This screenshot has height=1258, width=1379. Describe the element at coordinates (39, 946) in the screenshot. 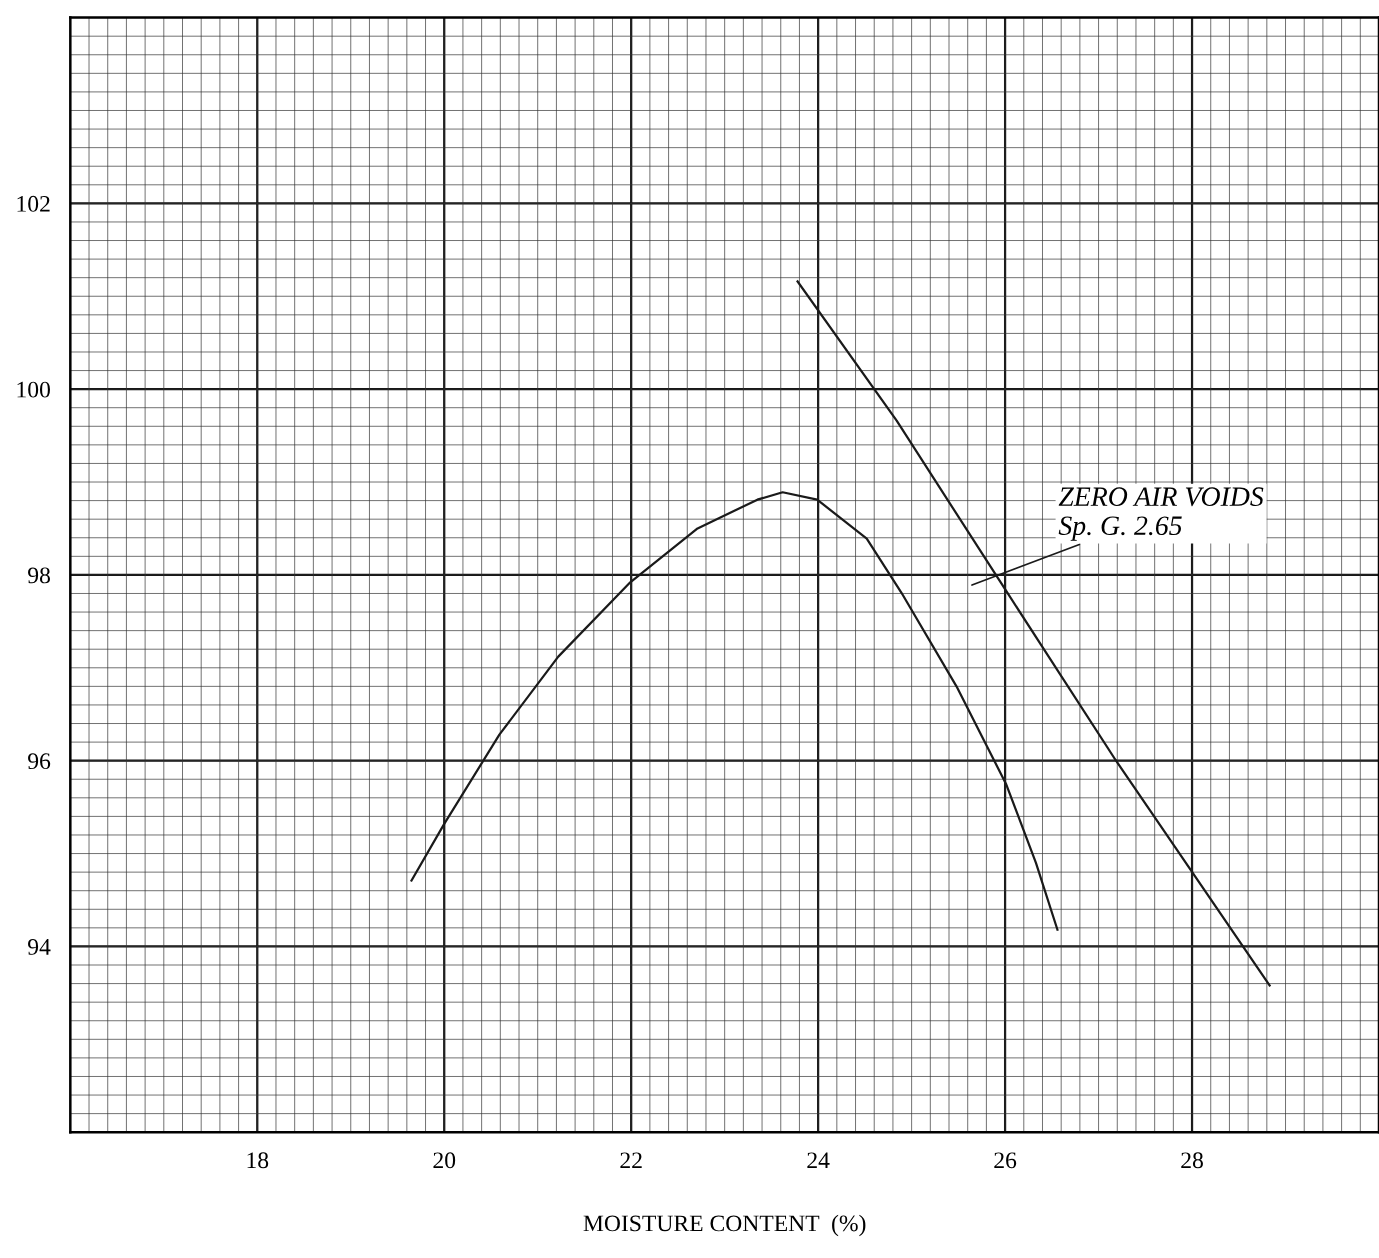

I see `y-tick-label: 94` at that location.